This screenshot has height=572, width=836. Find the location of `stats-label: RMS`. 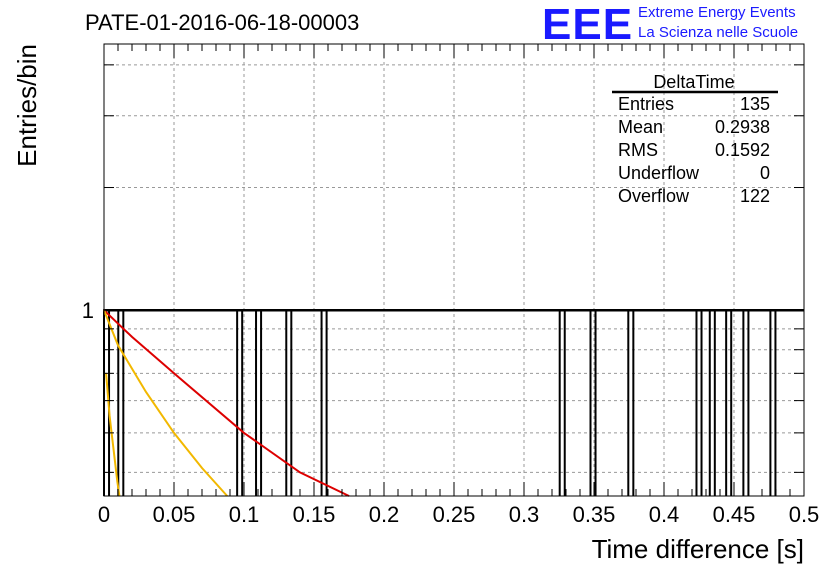

stats-label: RMS is located at coordinates (638, 150).